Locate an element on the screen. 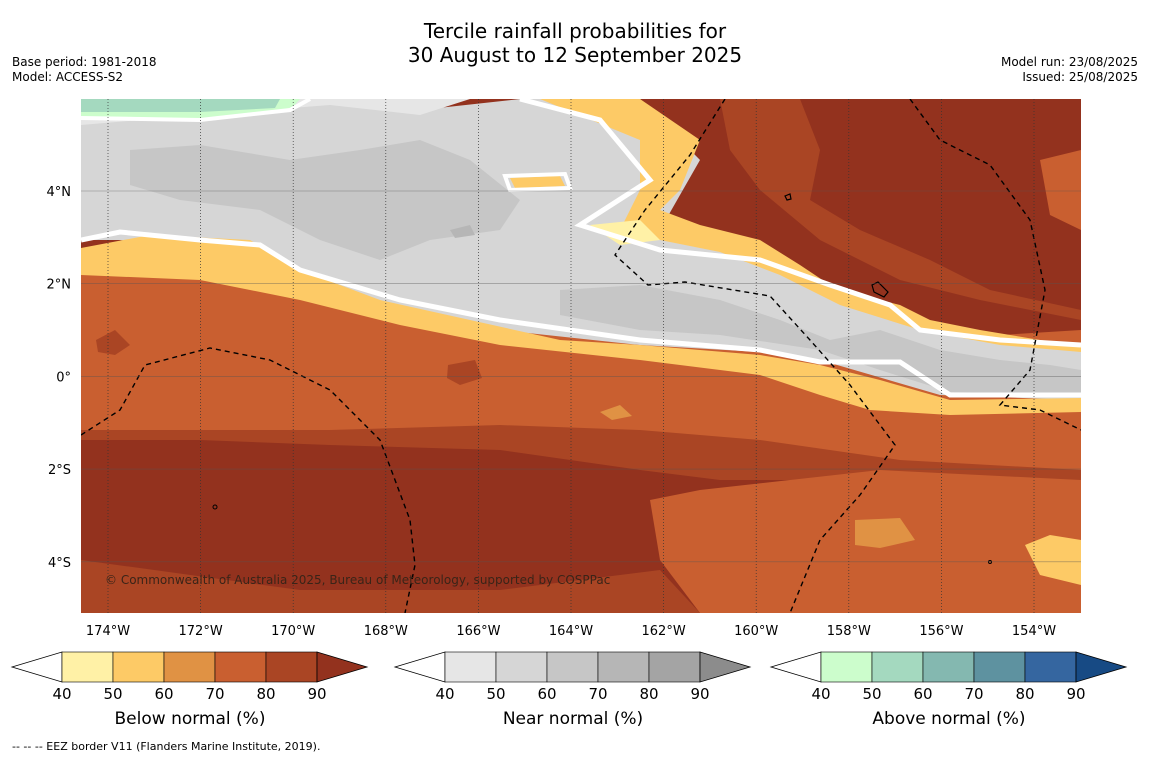 This screenshot has height=758, width=1150. lat-tick-label: 4°S is located at coordinates (59, 563).